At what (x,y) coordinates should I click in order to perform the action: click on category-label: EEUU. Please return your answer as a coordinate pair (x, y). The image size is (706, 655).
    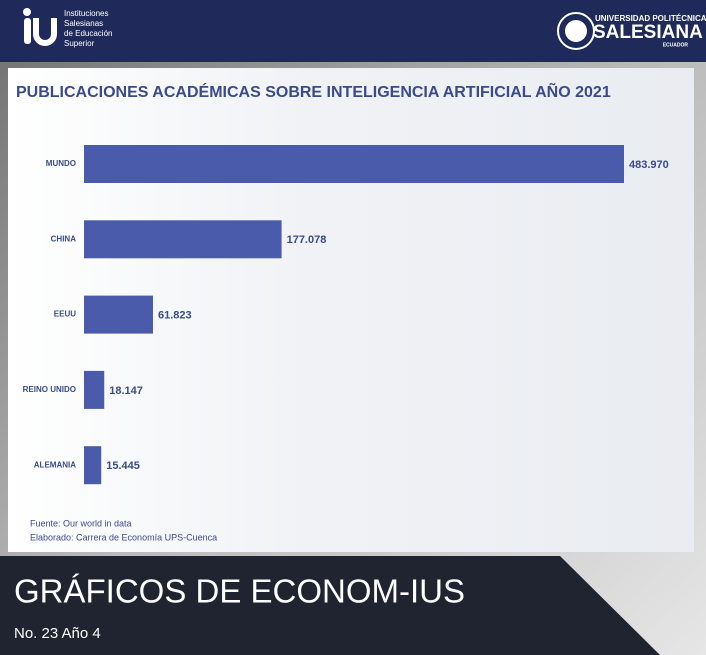
    Looking at the image, I should click on (65, 314).